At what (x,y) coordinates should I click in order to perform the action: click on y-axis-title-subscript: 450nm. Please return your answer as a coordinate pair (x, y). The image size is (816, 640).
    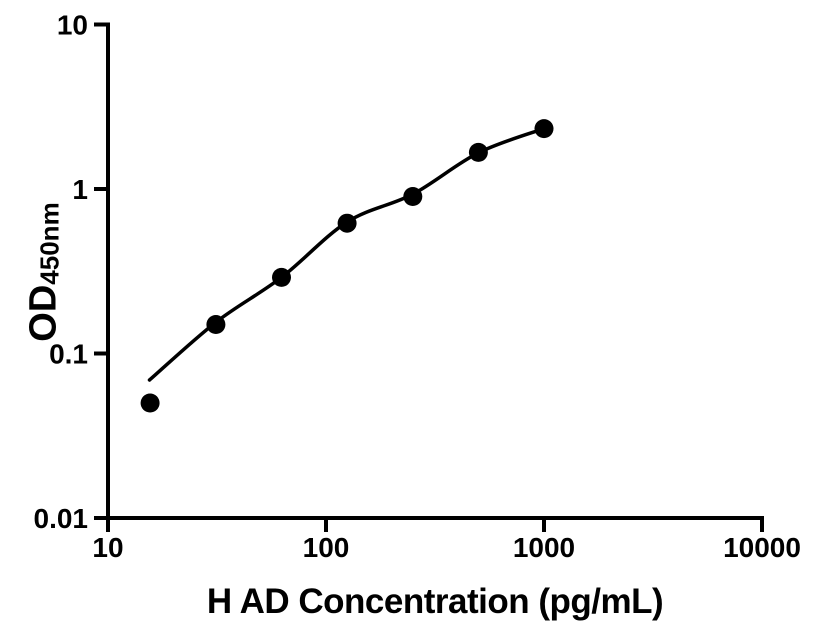
    Looking at the image, I should click on (49, 243).